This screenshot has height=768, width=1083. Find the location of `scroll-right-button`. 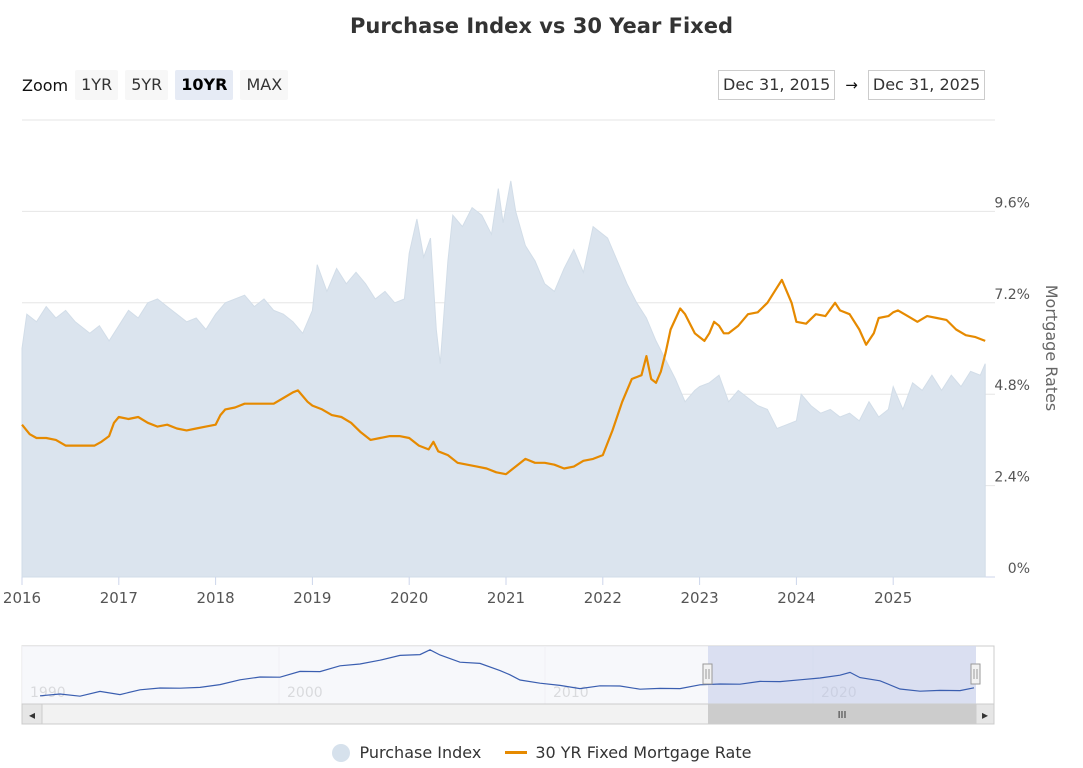

scroll-right-button is located at coordinates (985, 714).